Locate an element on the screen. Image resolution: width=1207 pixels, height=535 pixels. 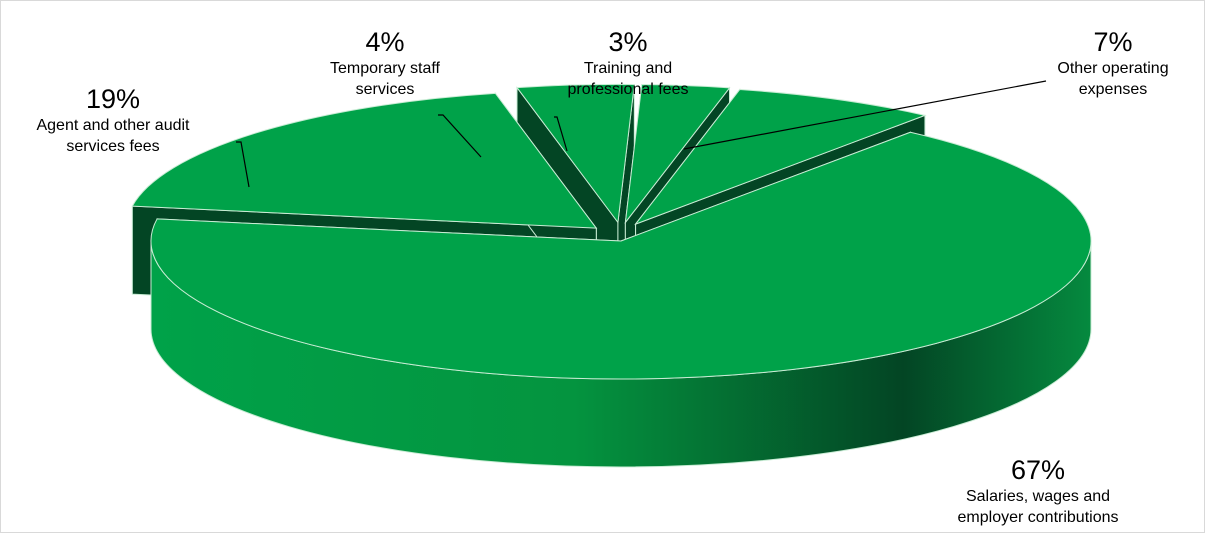
slice-label-3: 3% Training and professional fees is located at coordinates (628, 62).